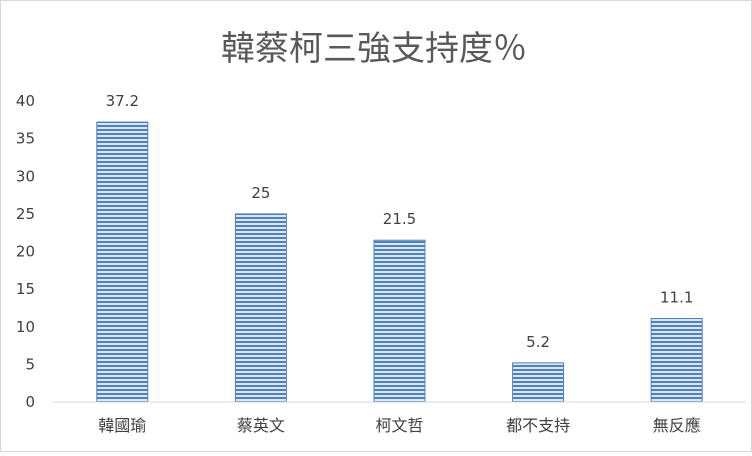 This screenshot has height=456, width=752. Describe the element at coordinates (676, 297) in the screenshot. I see `data-label: 11.1` at that location.